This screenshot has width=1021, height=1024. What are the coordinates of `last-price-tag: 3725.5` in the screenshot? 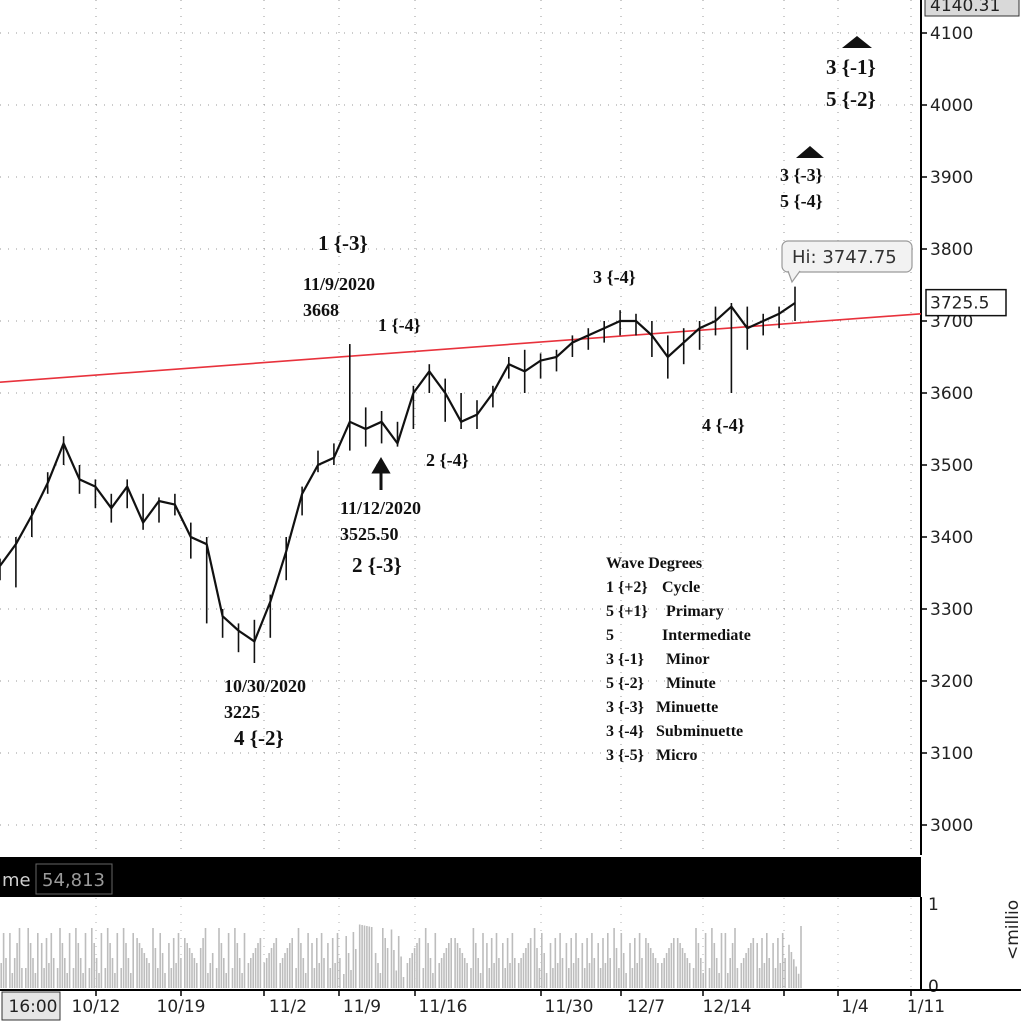 It's located at (966, 302).